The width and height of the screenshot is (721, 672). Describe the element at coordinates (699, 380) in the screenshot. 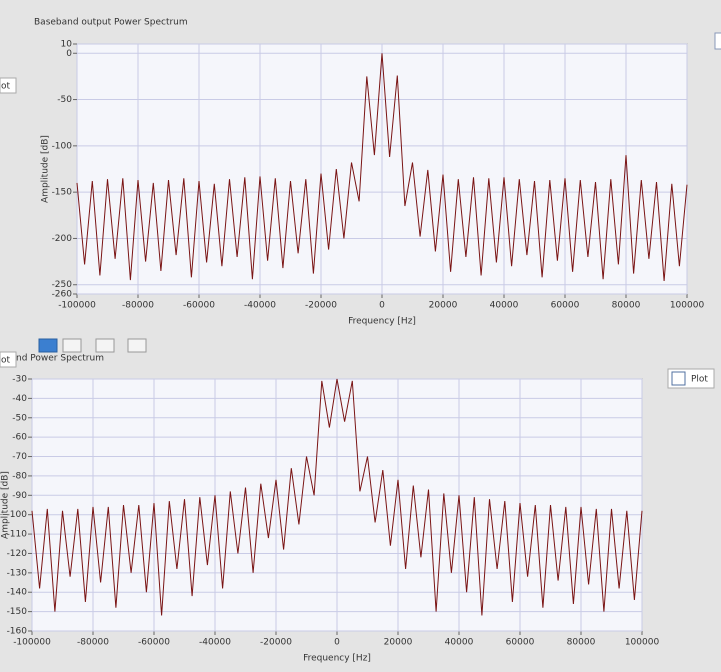

I see `plot-button-label: Plot` at that location.